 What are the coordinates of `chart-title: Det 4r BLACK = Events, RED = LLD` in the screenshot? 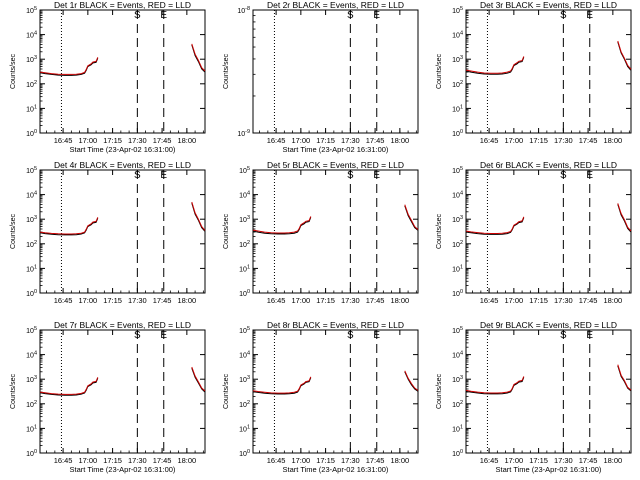 It's located at (122, 165).